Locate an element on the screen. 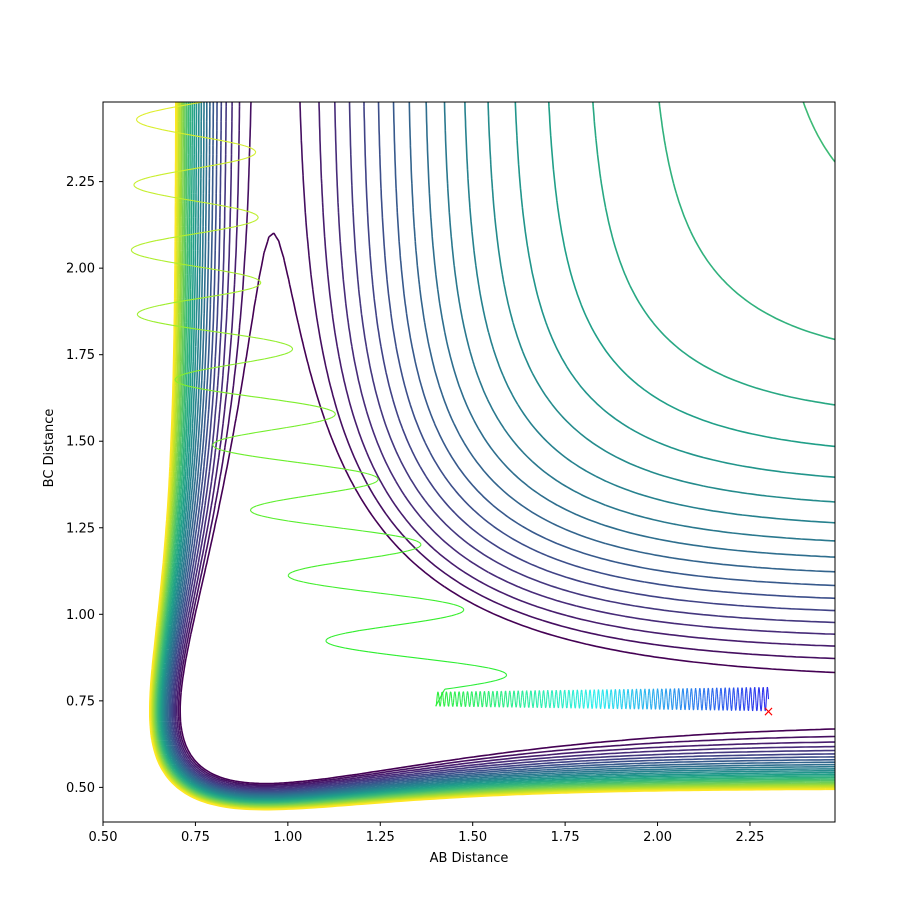  x-tick-label: 1.25 is located at coordinates (380, 837).